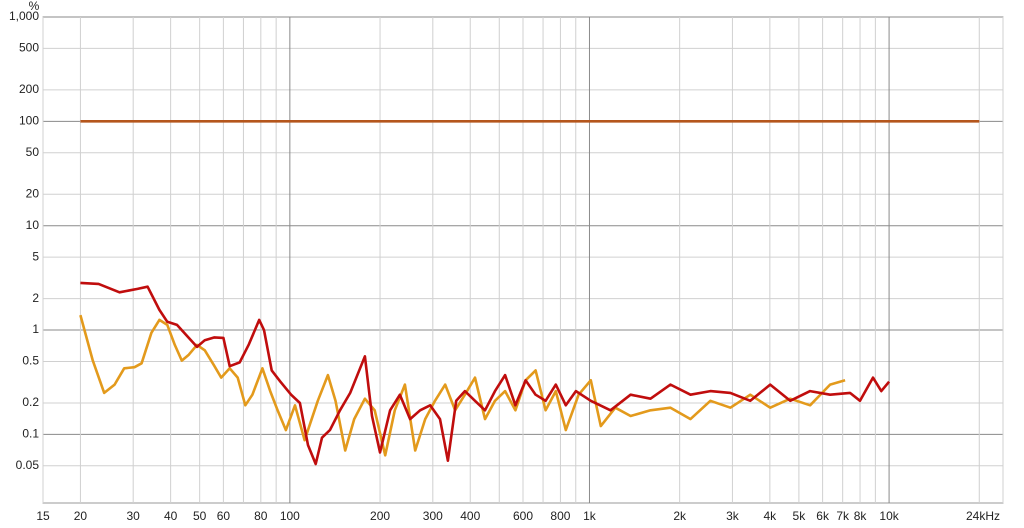 Image resolution: width=1024 pixels, height=528 pixels. Describe the element at coordinates (200, 516) in the screenshot. I see `x-tick-label: 50` at that location.